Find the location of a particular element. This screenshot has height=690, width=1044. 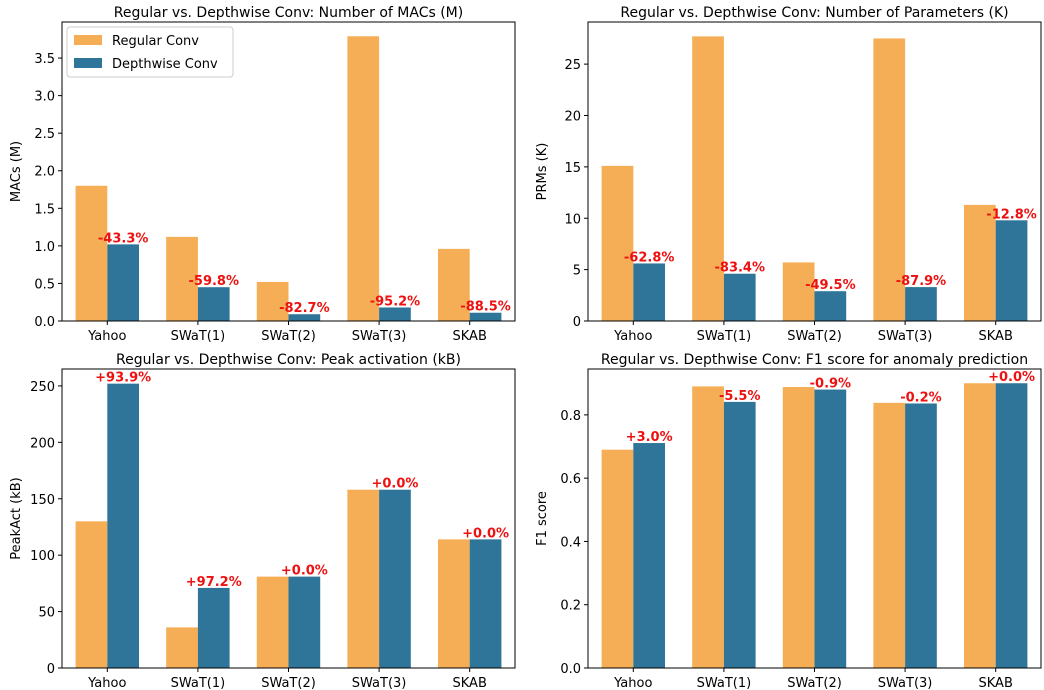

y-tick-label: 0.2 is located at coordinates (570, 606).